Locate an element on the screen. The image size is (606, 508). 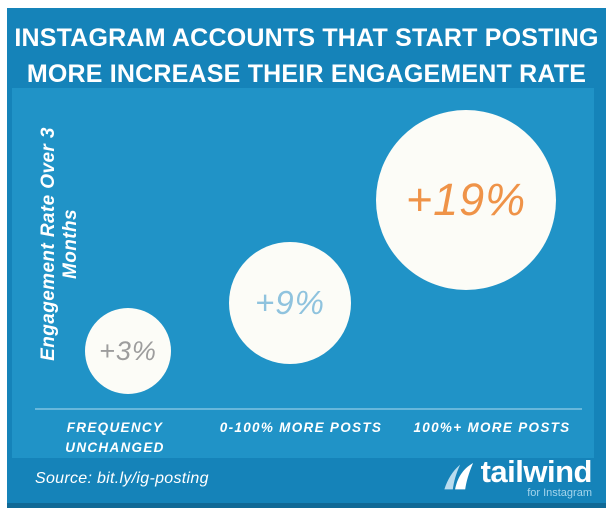
brand-name: tailwind is located at coordinates (536, 471).